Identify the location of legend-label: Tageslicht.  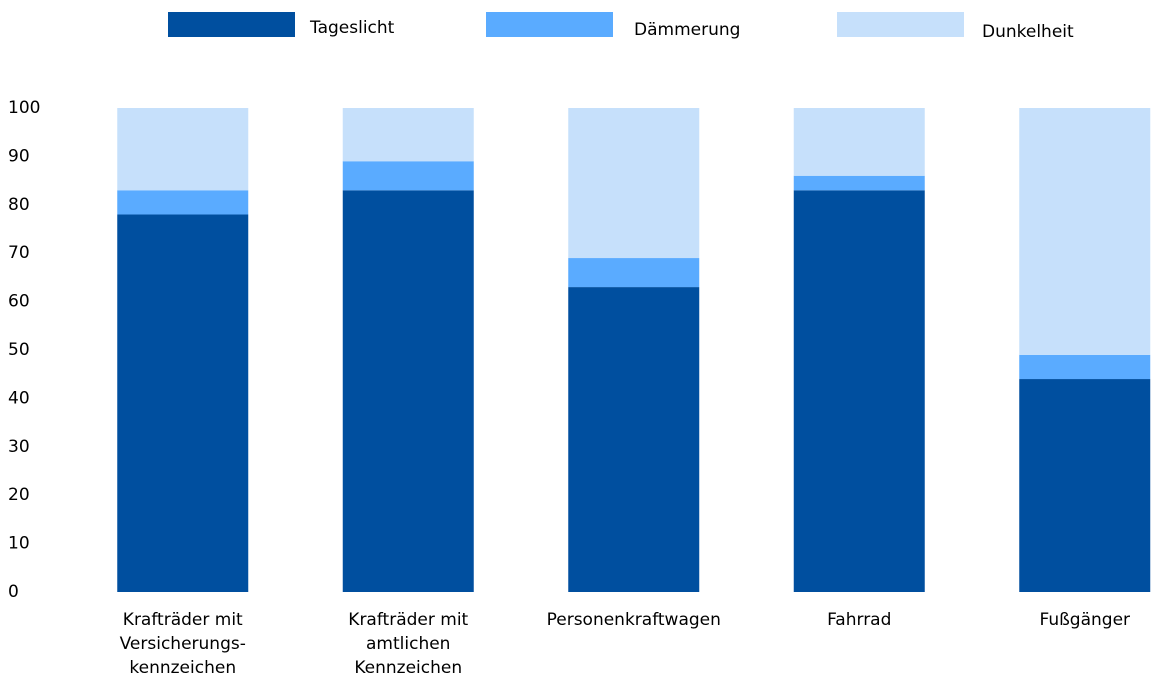
(352, 28).